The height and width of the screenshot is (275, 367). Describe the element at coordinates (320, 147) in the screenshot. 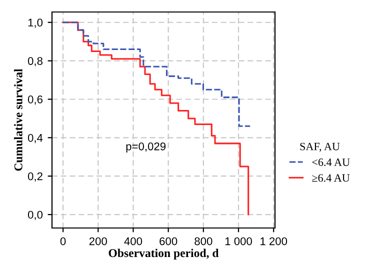

I see `legend-title: SAF, AU` at that location.